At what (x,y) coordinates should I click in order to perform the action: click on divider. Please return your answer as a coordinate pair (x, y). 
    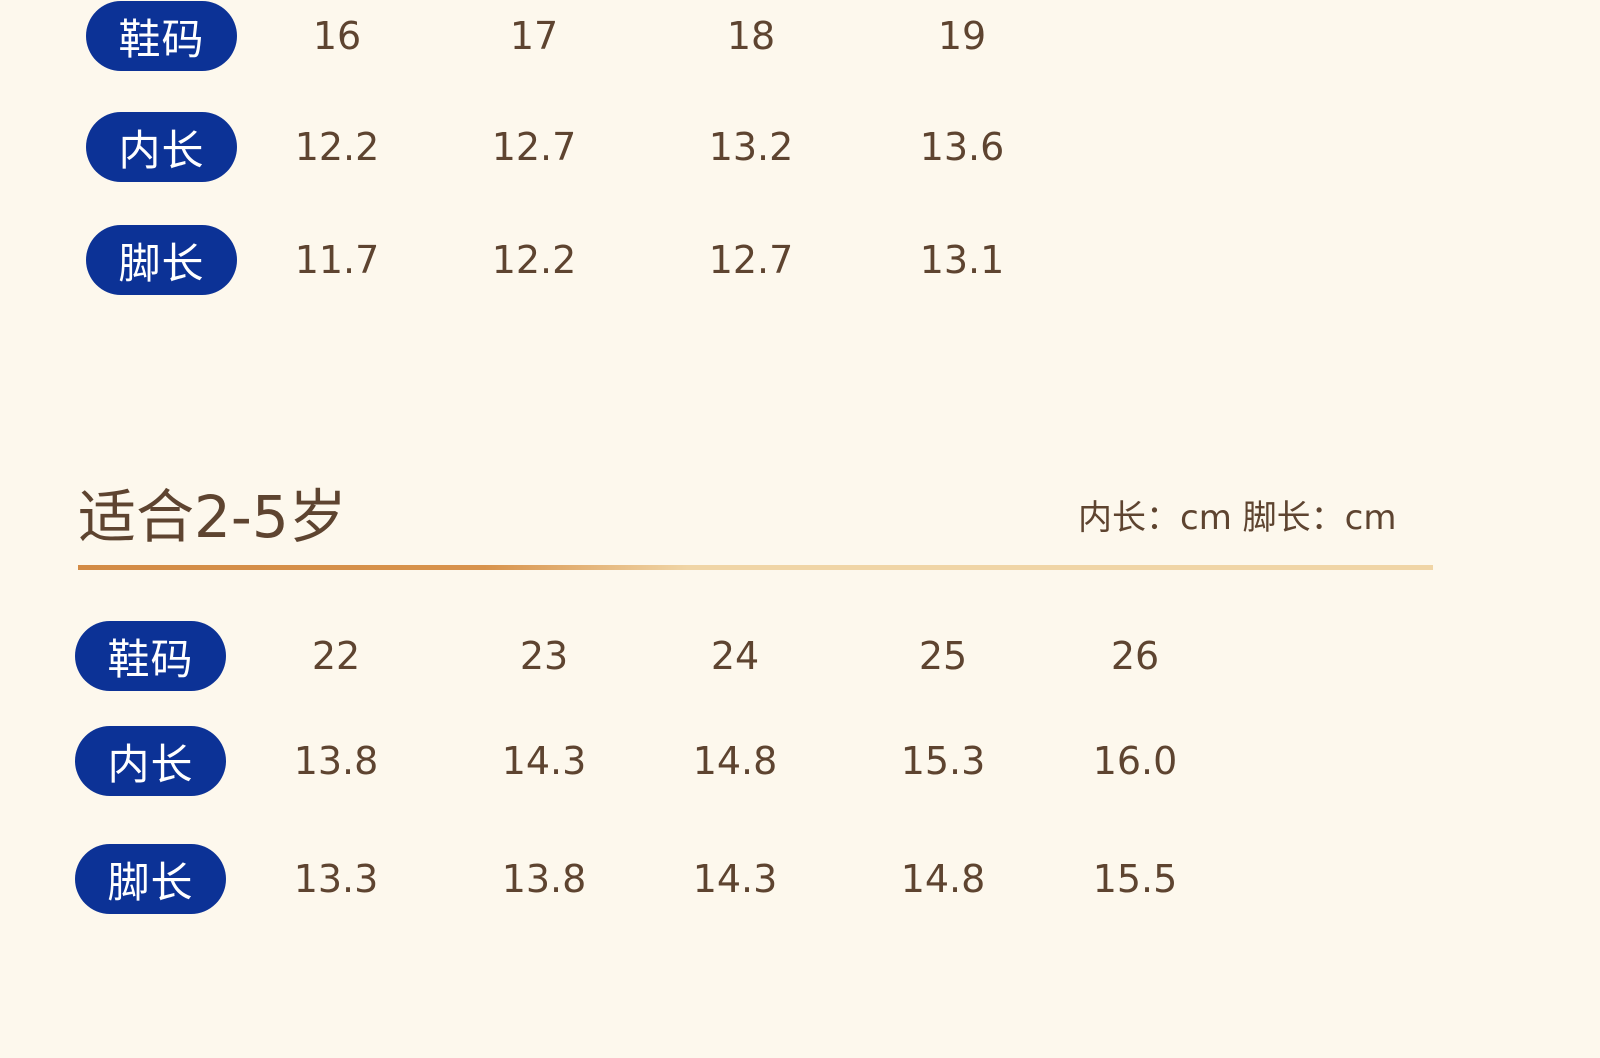
    Looking at the image, I should click on (755, 567).